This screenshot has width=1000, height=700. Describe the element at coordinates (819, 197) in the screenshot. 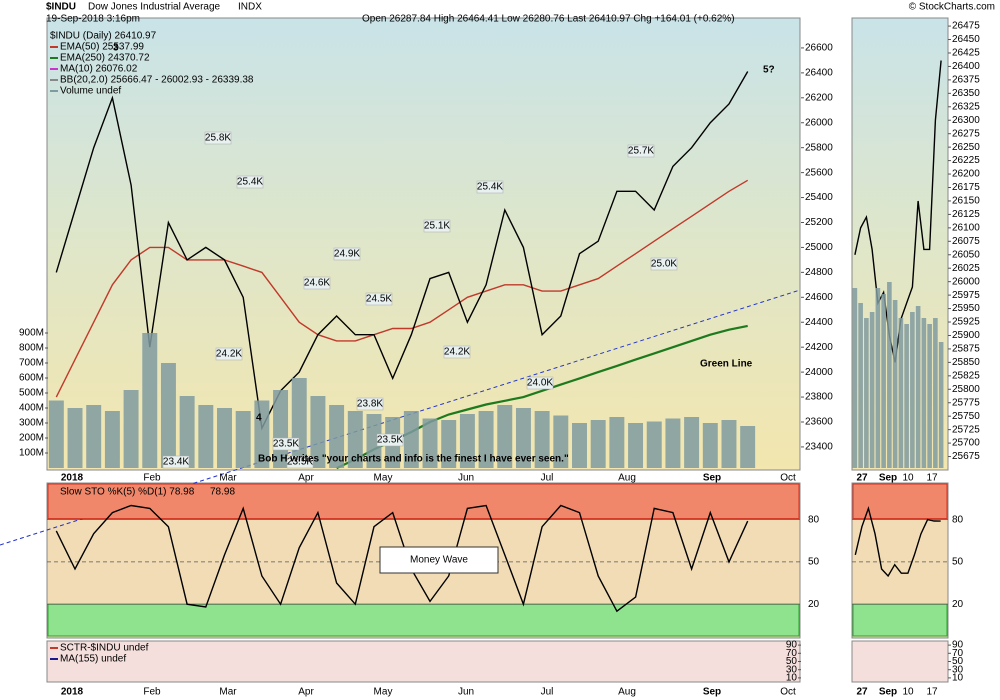

I see `y-tick-label: 25400` at that location.